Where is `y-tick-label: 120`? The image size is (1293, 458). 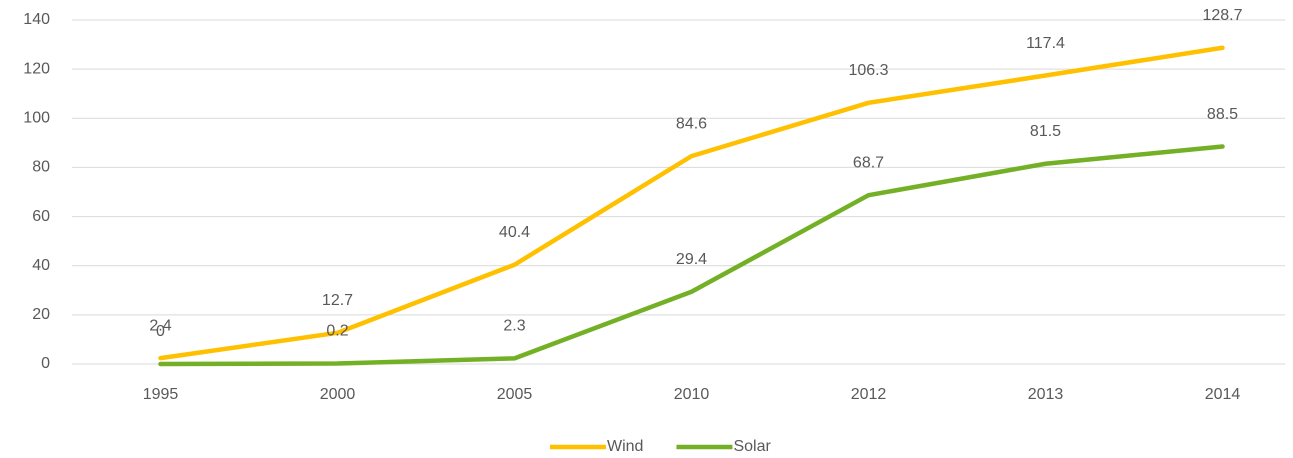 y-tick-label: 120 is located at coordinates (36, 68).